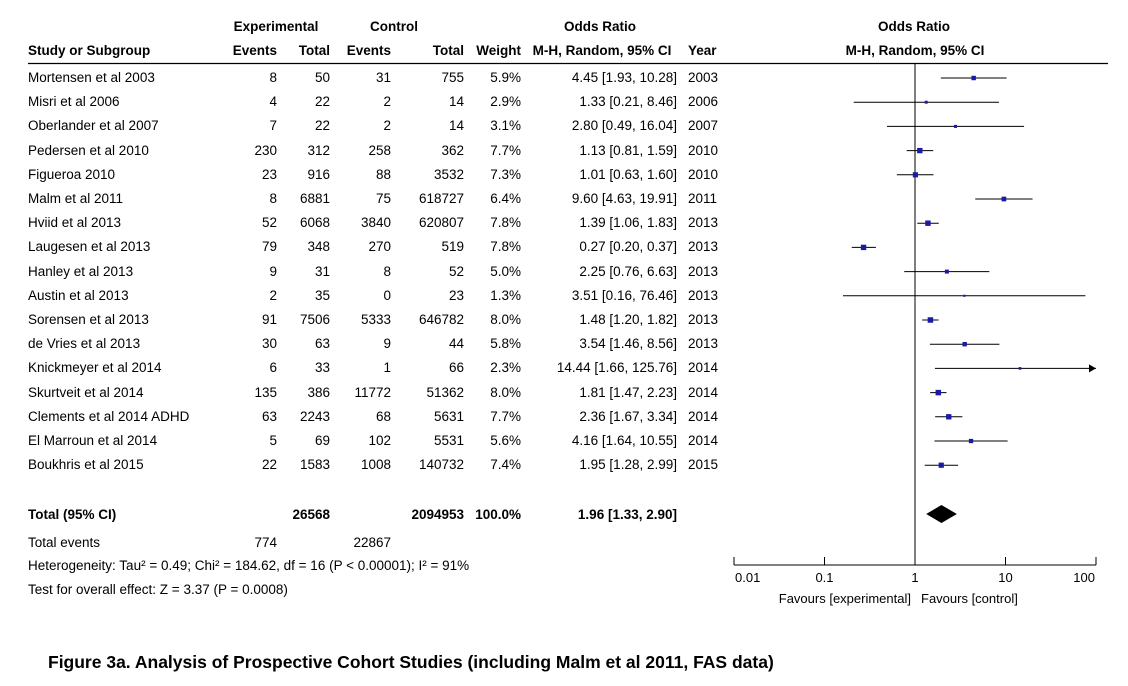 Image resolution: width=1128 pixels, height=686 pixels. Describe the element at coordinates (322, 368) in the screenshot. I see `exp-total: 33` at that location.